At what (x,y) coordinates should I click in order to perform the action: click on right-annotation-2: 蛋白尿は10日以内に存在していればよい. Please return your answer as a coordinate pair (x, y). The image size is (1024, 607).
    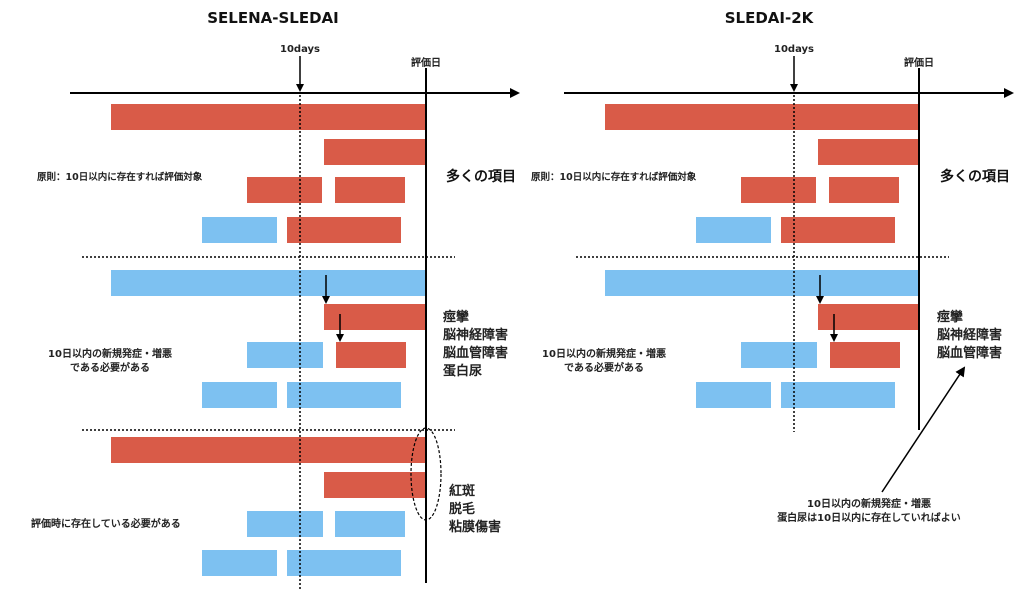
    Looking at the image, I should click on (869, 517).